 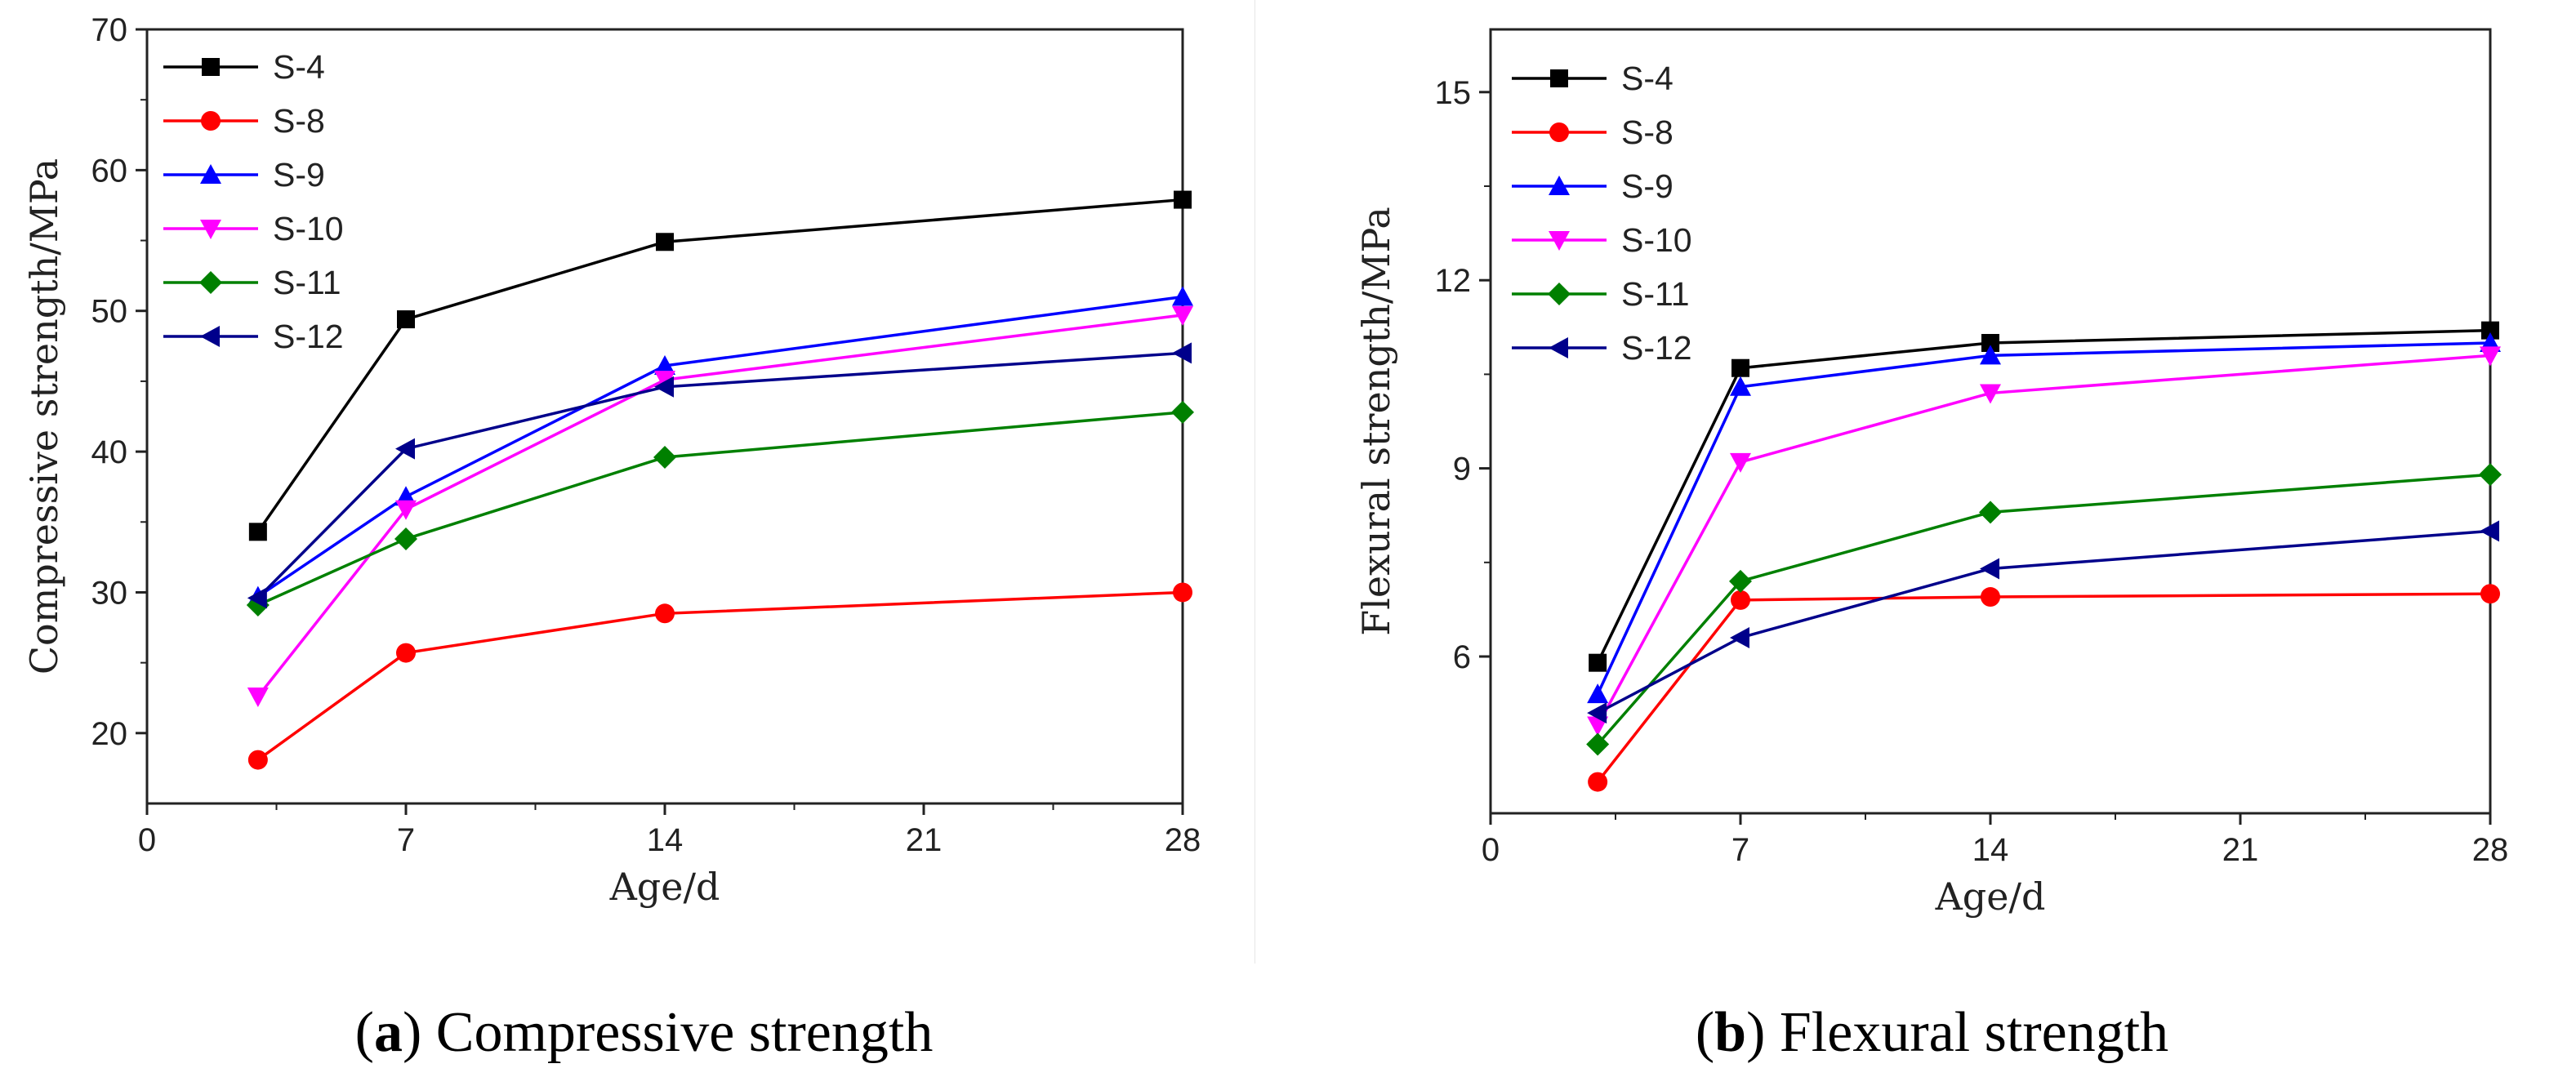 I want to click on x-tick-label: 0, so click(x=1491, y=850).